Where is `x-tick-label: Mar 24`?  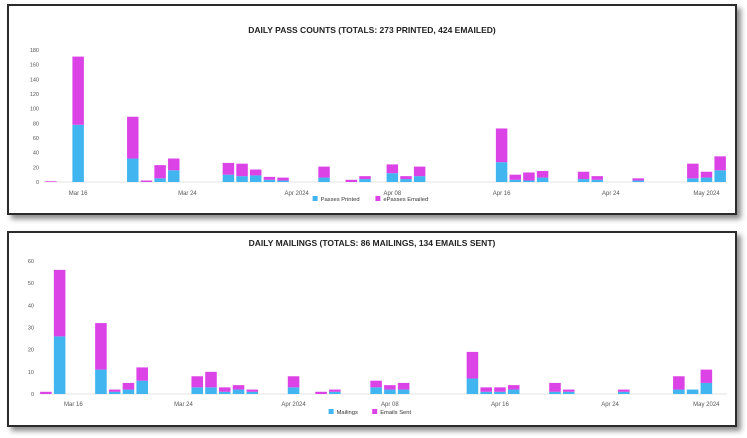
x-tick-label: Mar 24 is located at coordinates (183, 405).